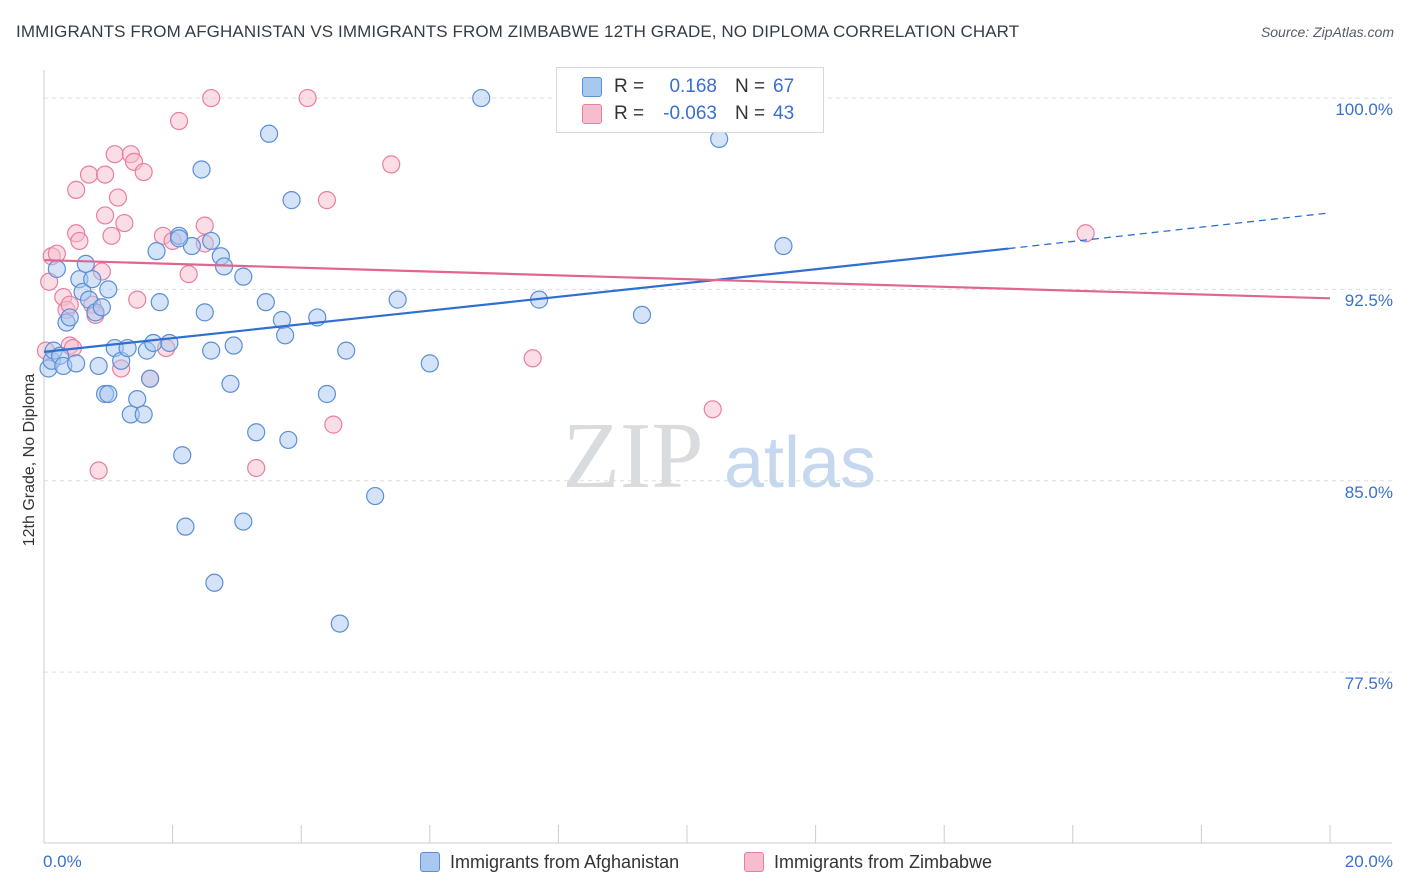 Image resolution: width=1406 pixels, height=892 pixels. What do you see at coordinates (1368, 861) in the screenshot?
I see `x-tick-label-max: 20.0%` at bounding box center [1368, 861].